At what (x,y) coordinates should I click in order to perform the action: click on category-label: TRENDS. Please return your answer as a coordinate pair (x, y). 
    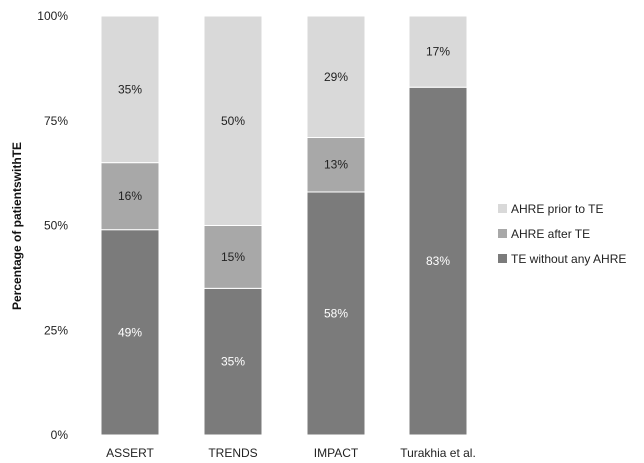
    Looking at the image, I should click on (232, 453).